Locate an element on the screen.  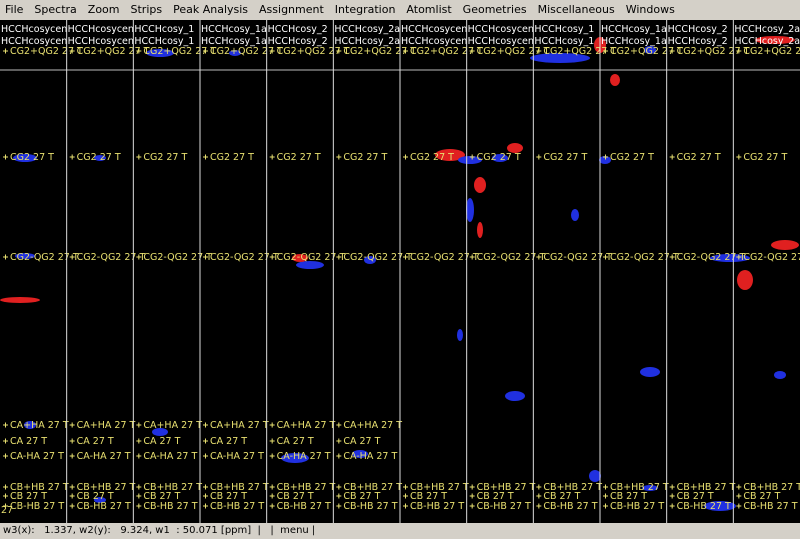
strip-header: HCCHcosy_2 is located at coordinates (698, 29).